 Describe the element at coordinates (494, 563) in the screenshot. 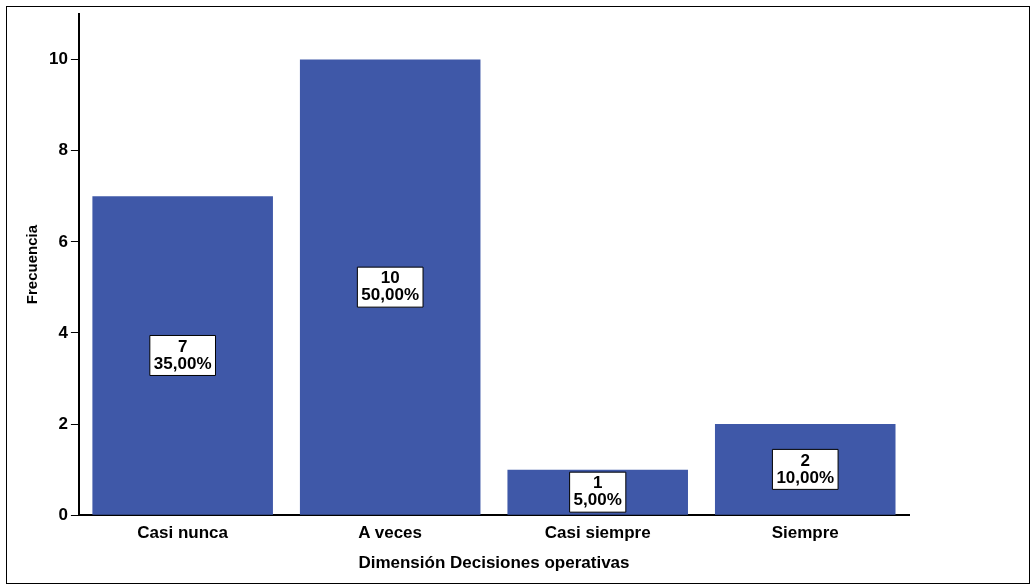

I see `x-axis-title: Dimensión Decisiones operativas` at that location.